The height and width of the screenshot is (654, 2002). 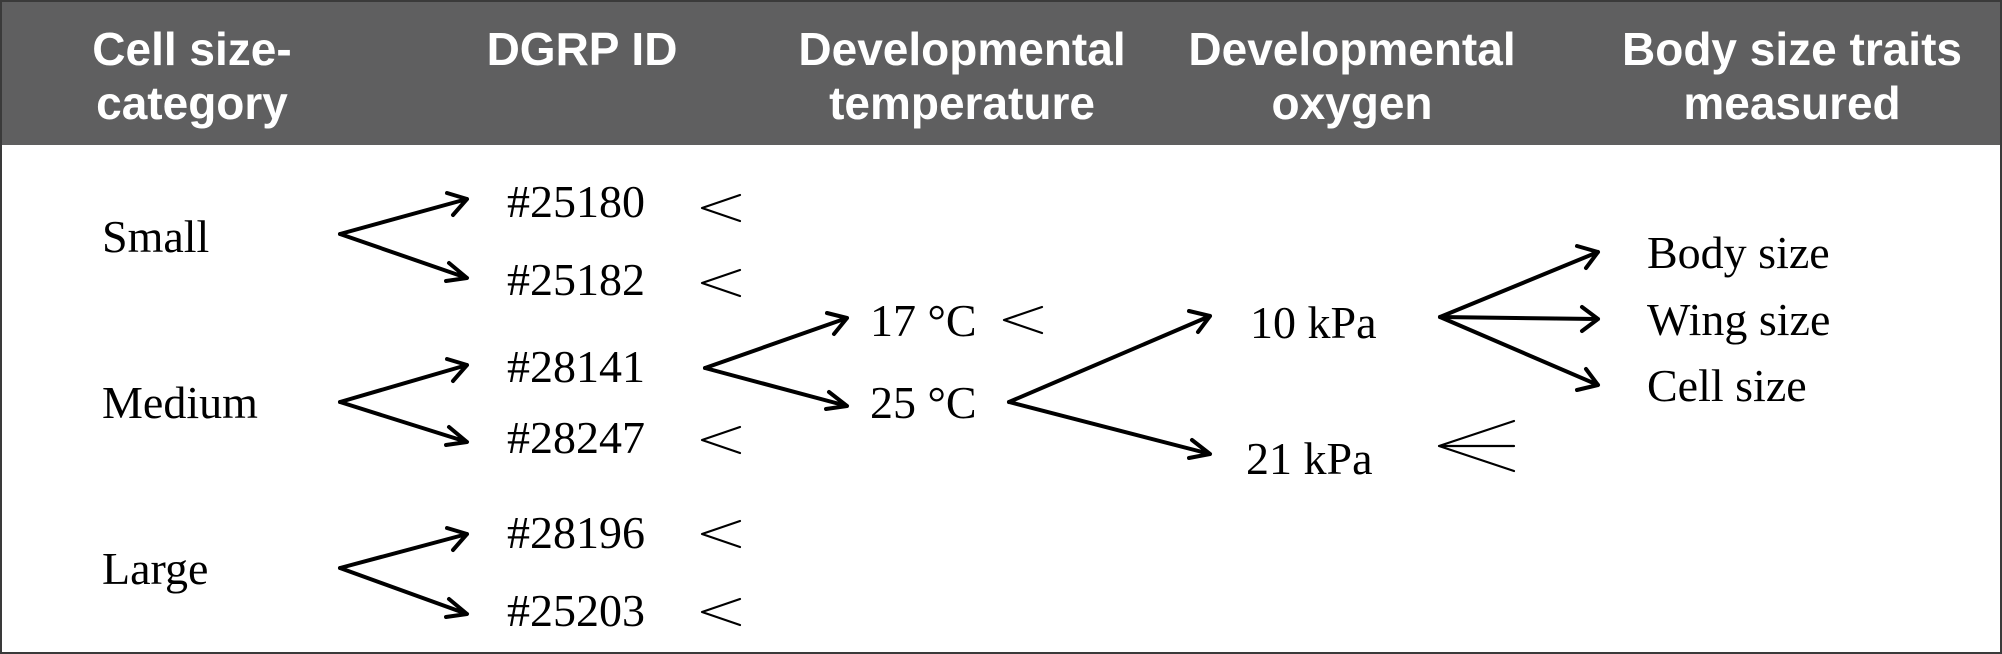 I want to click on trait-cell-size: Cell size, so click(x=1727, y=385).